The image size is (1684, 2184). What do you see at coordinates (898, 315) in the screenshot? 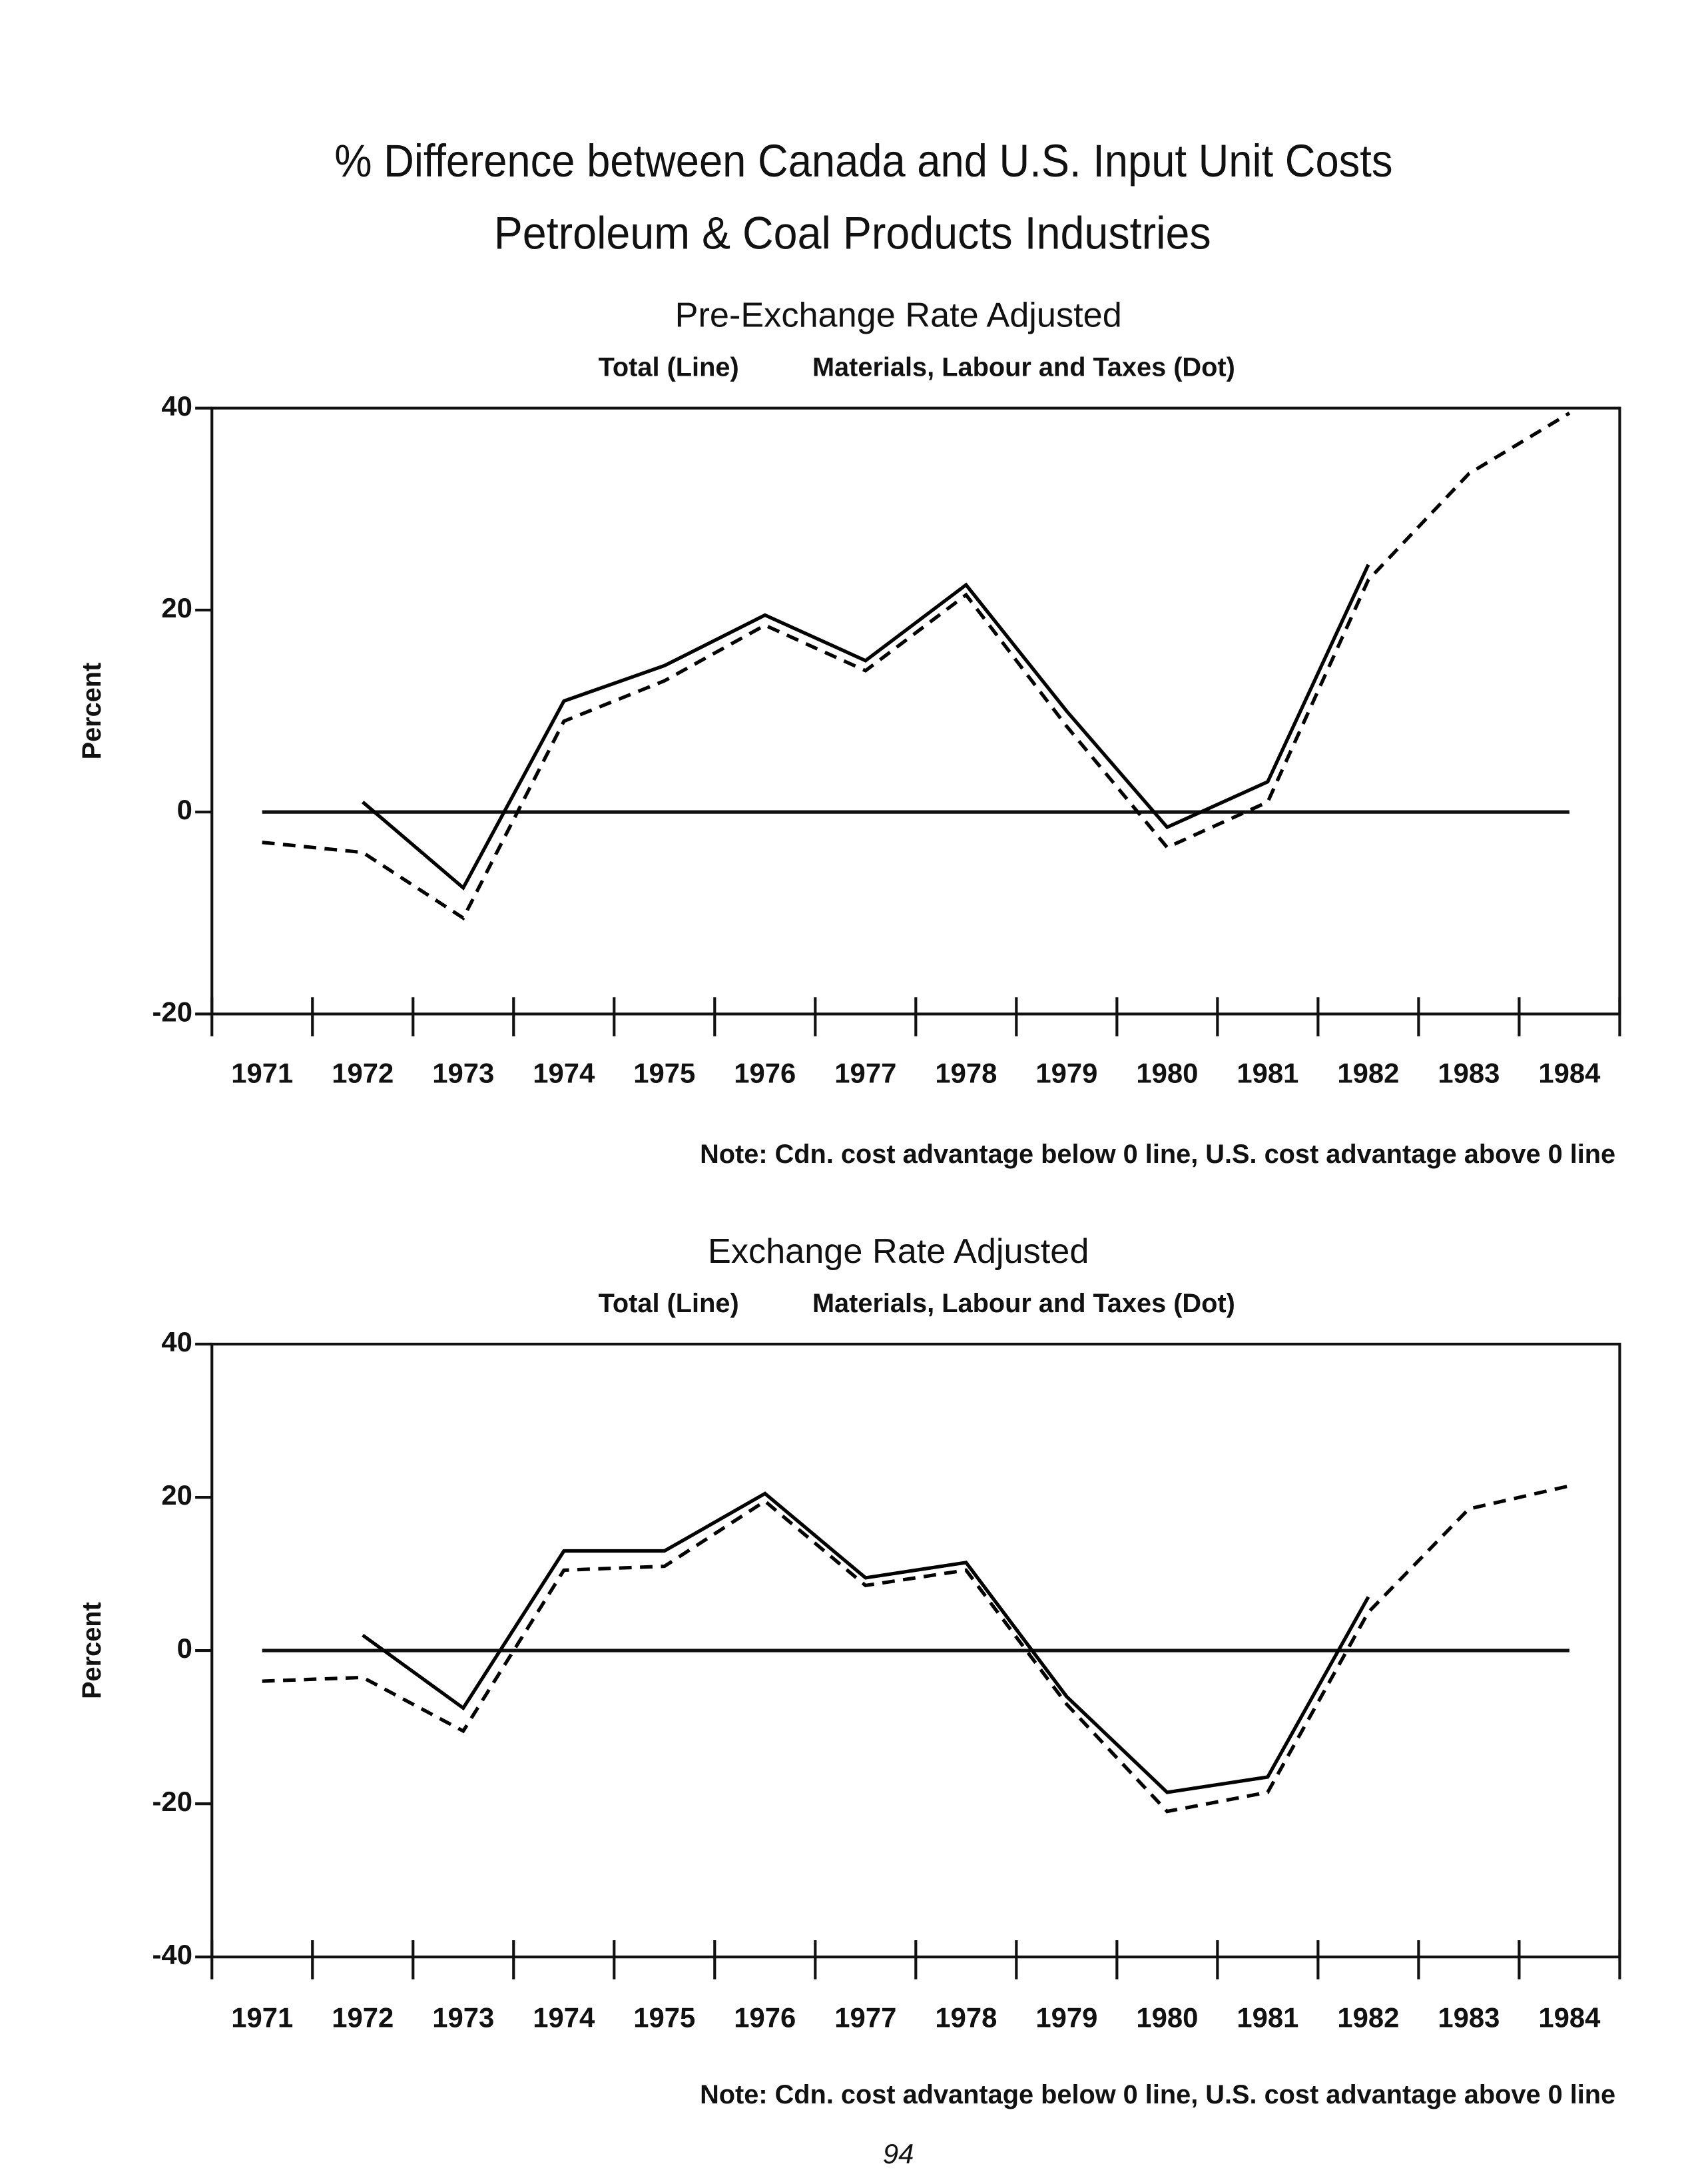
I see `chart-title: Pre-Exchange Rate Adjusted` at bounding box center [898, 315].